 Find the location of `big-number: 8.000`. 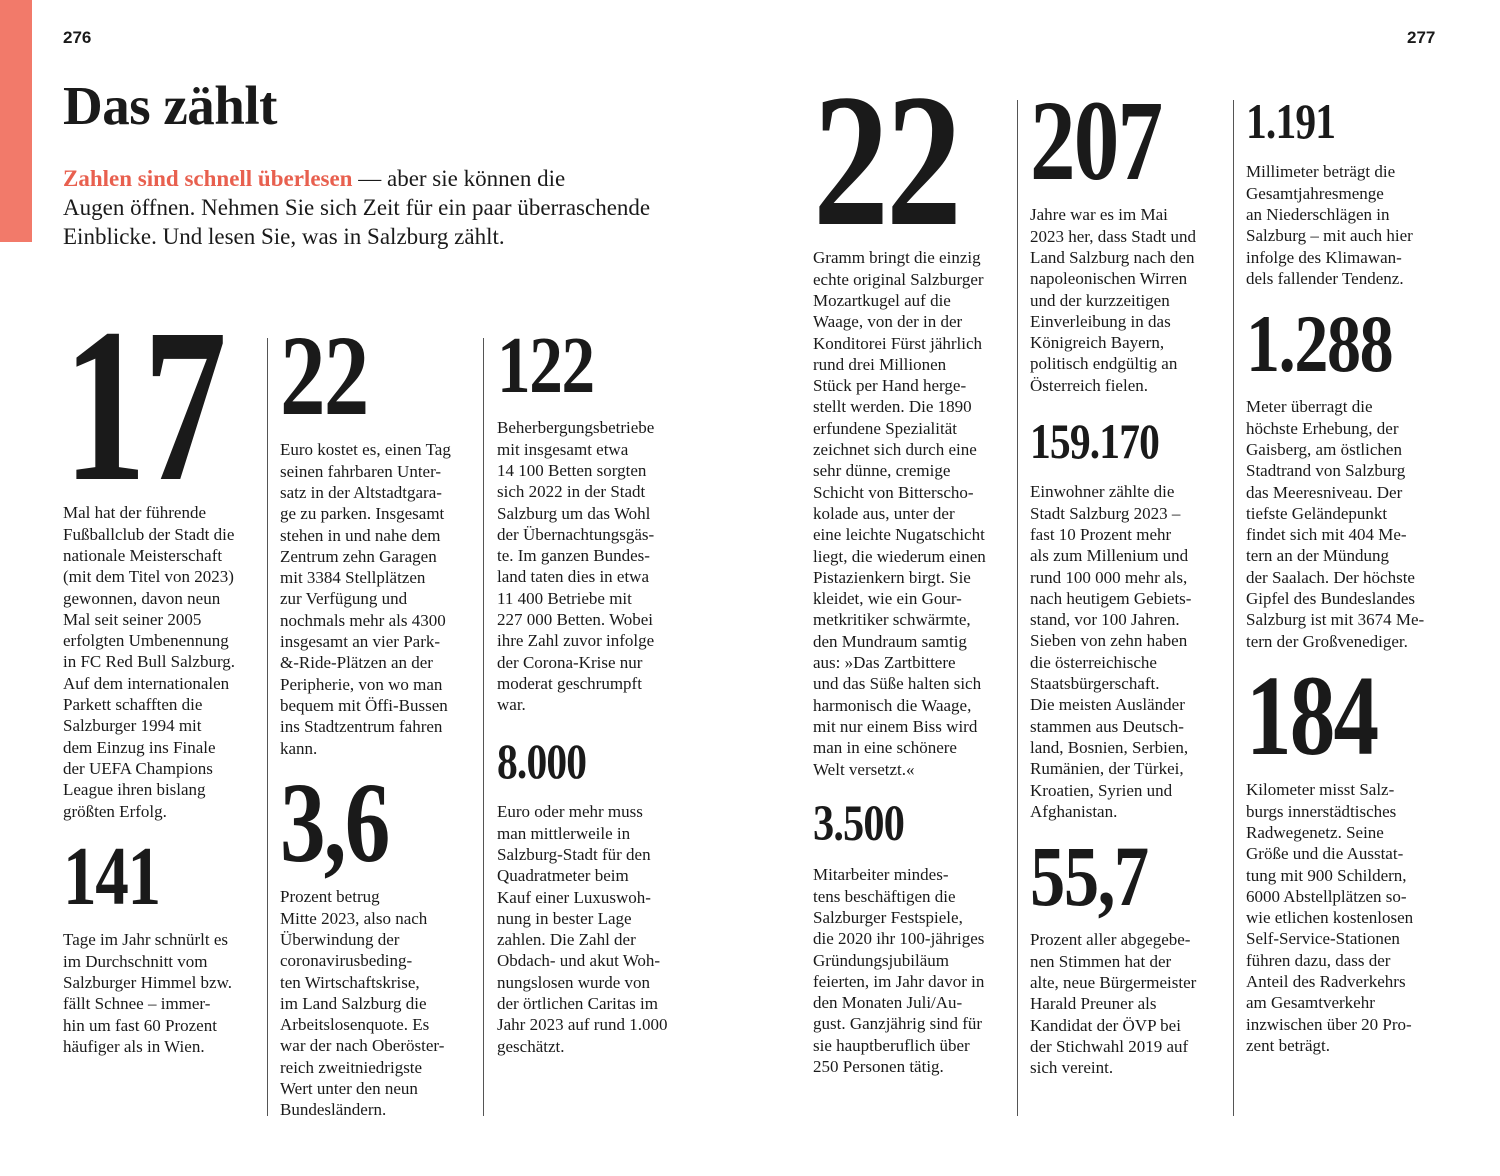

big-number: 8.000 is located at coordinates (542, 761).